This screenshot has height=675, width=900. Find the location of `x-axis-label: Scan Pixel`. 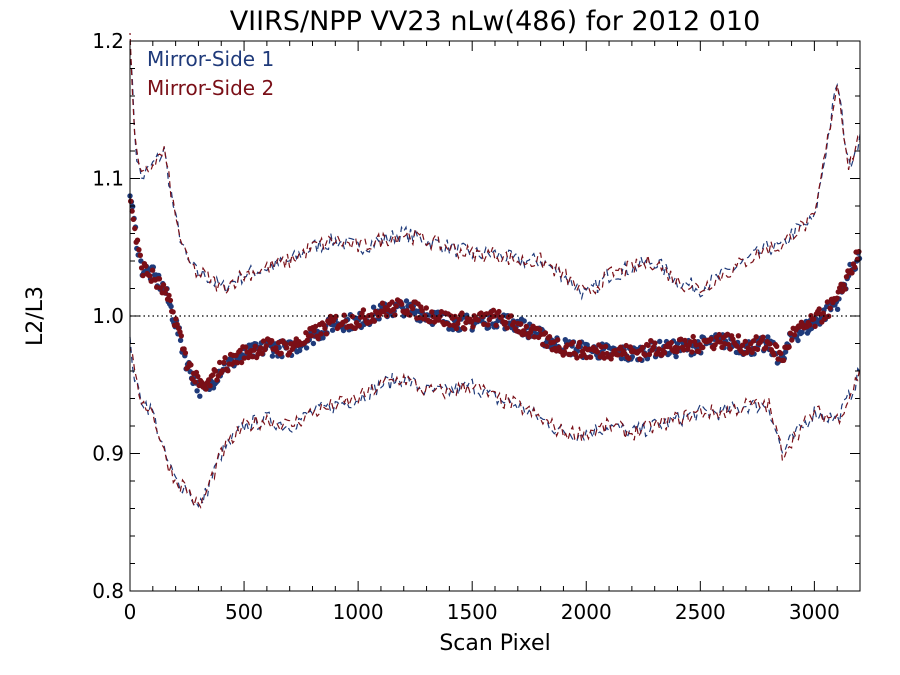

x-axis-label: Scan Pixel is located at coordinates (494, 643).